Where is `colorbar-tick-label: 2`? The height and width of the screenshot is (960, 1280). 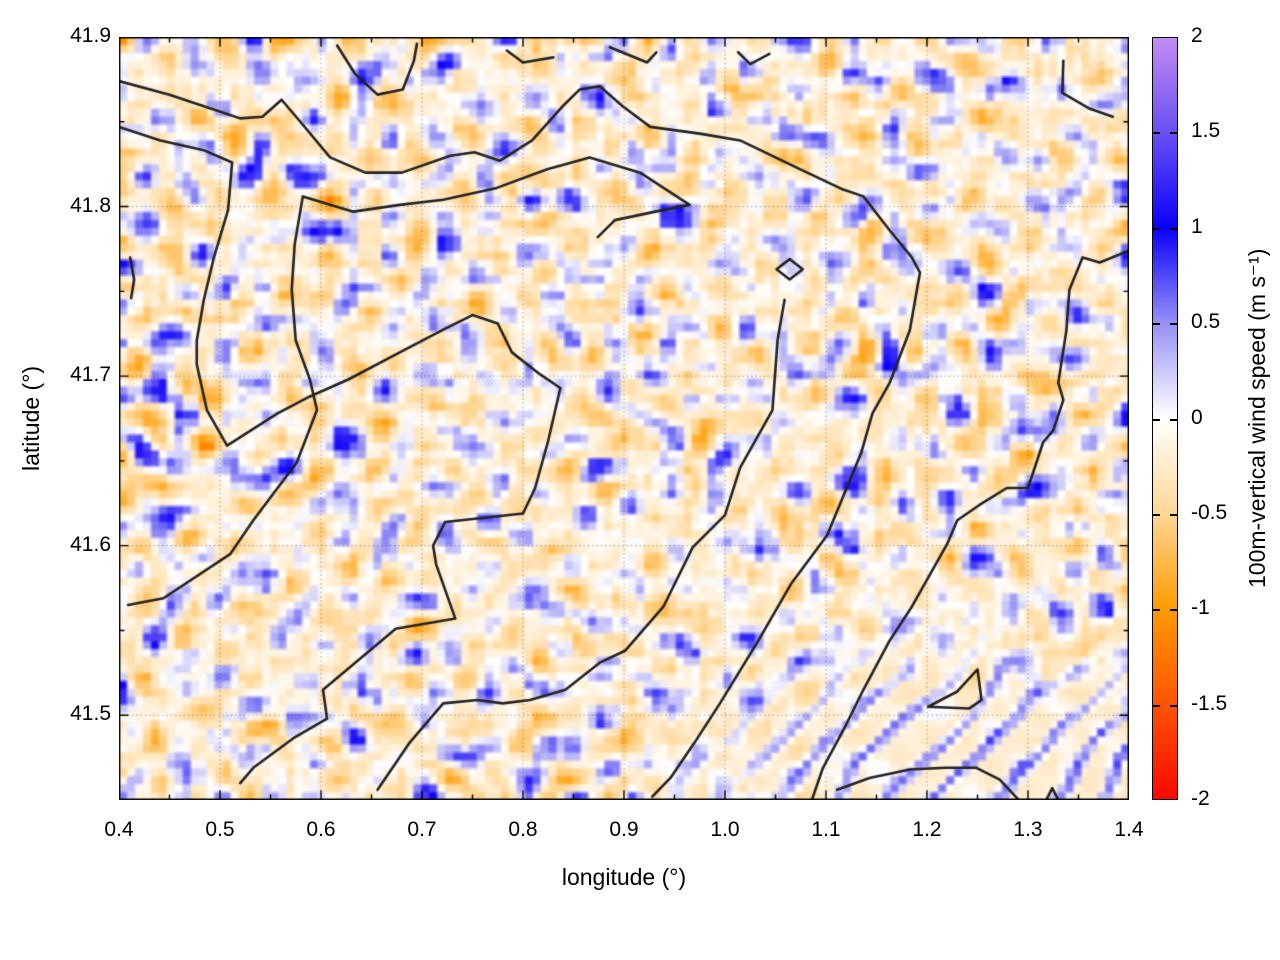
colorbar-tick-label: 2 is located at coordinates (1197, 35).